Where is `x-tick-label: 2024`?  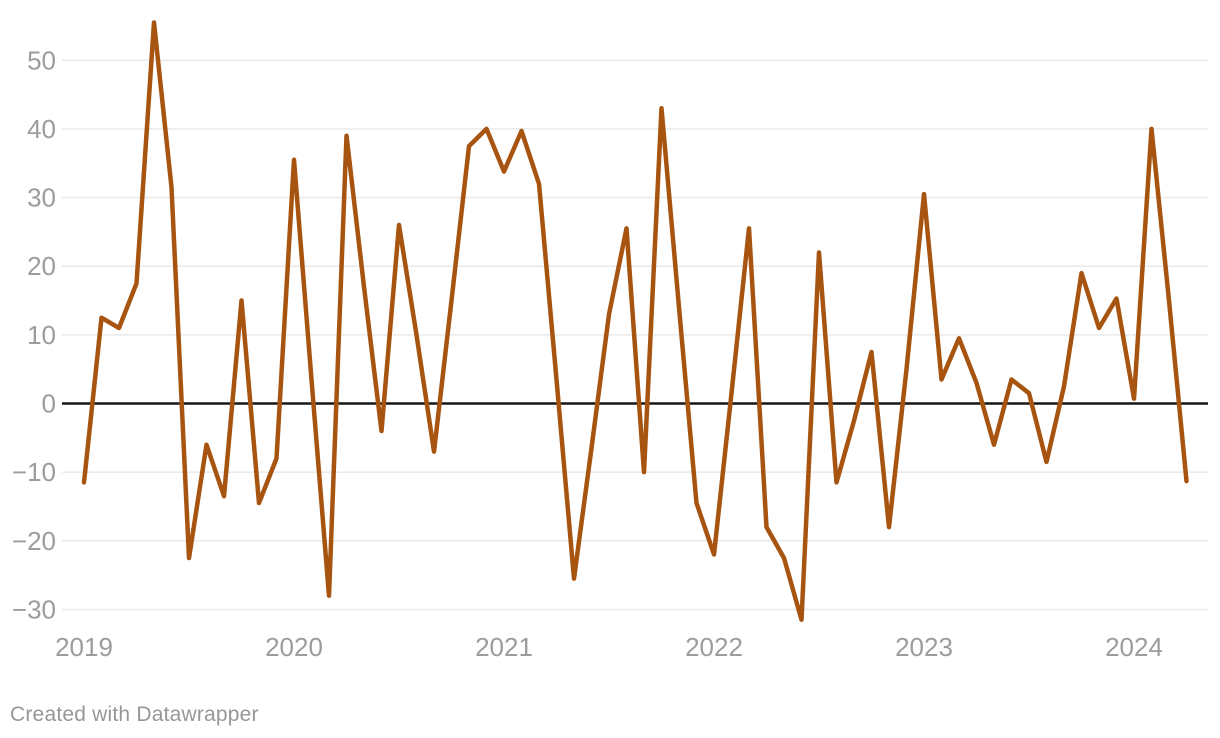
x-tick-label: 2024 is located at coordinates (1134, 647).